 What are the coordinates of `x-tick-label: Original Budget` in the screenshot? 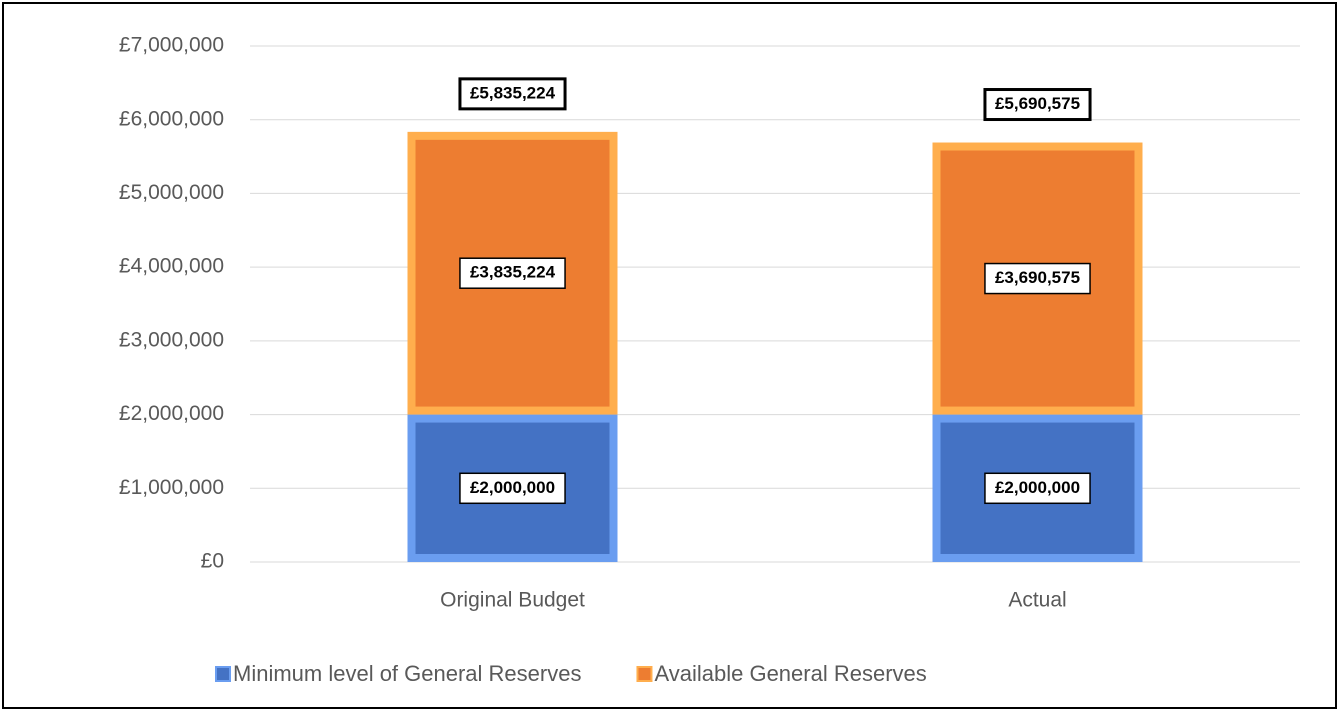 It's located at (512, 600).